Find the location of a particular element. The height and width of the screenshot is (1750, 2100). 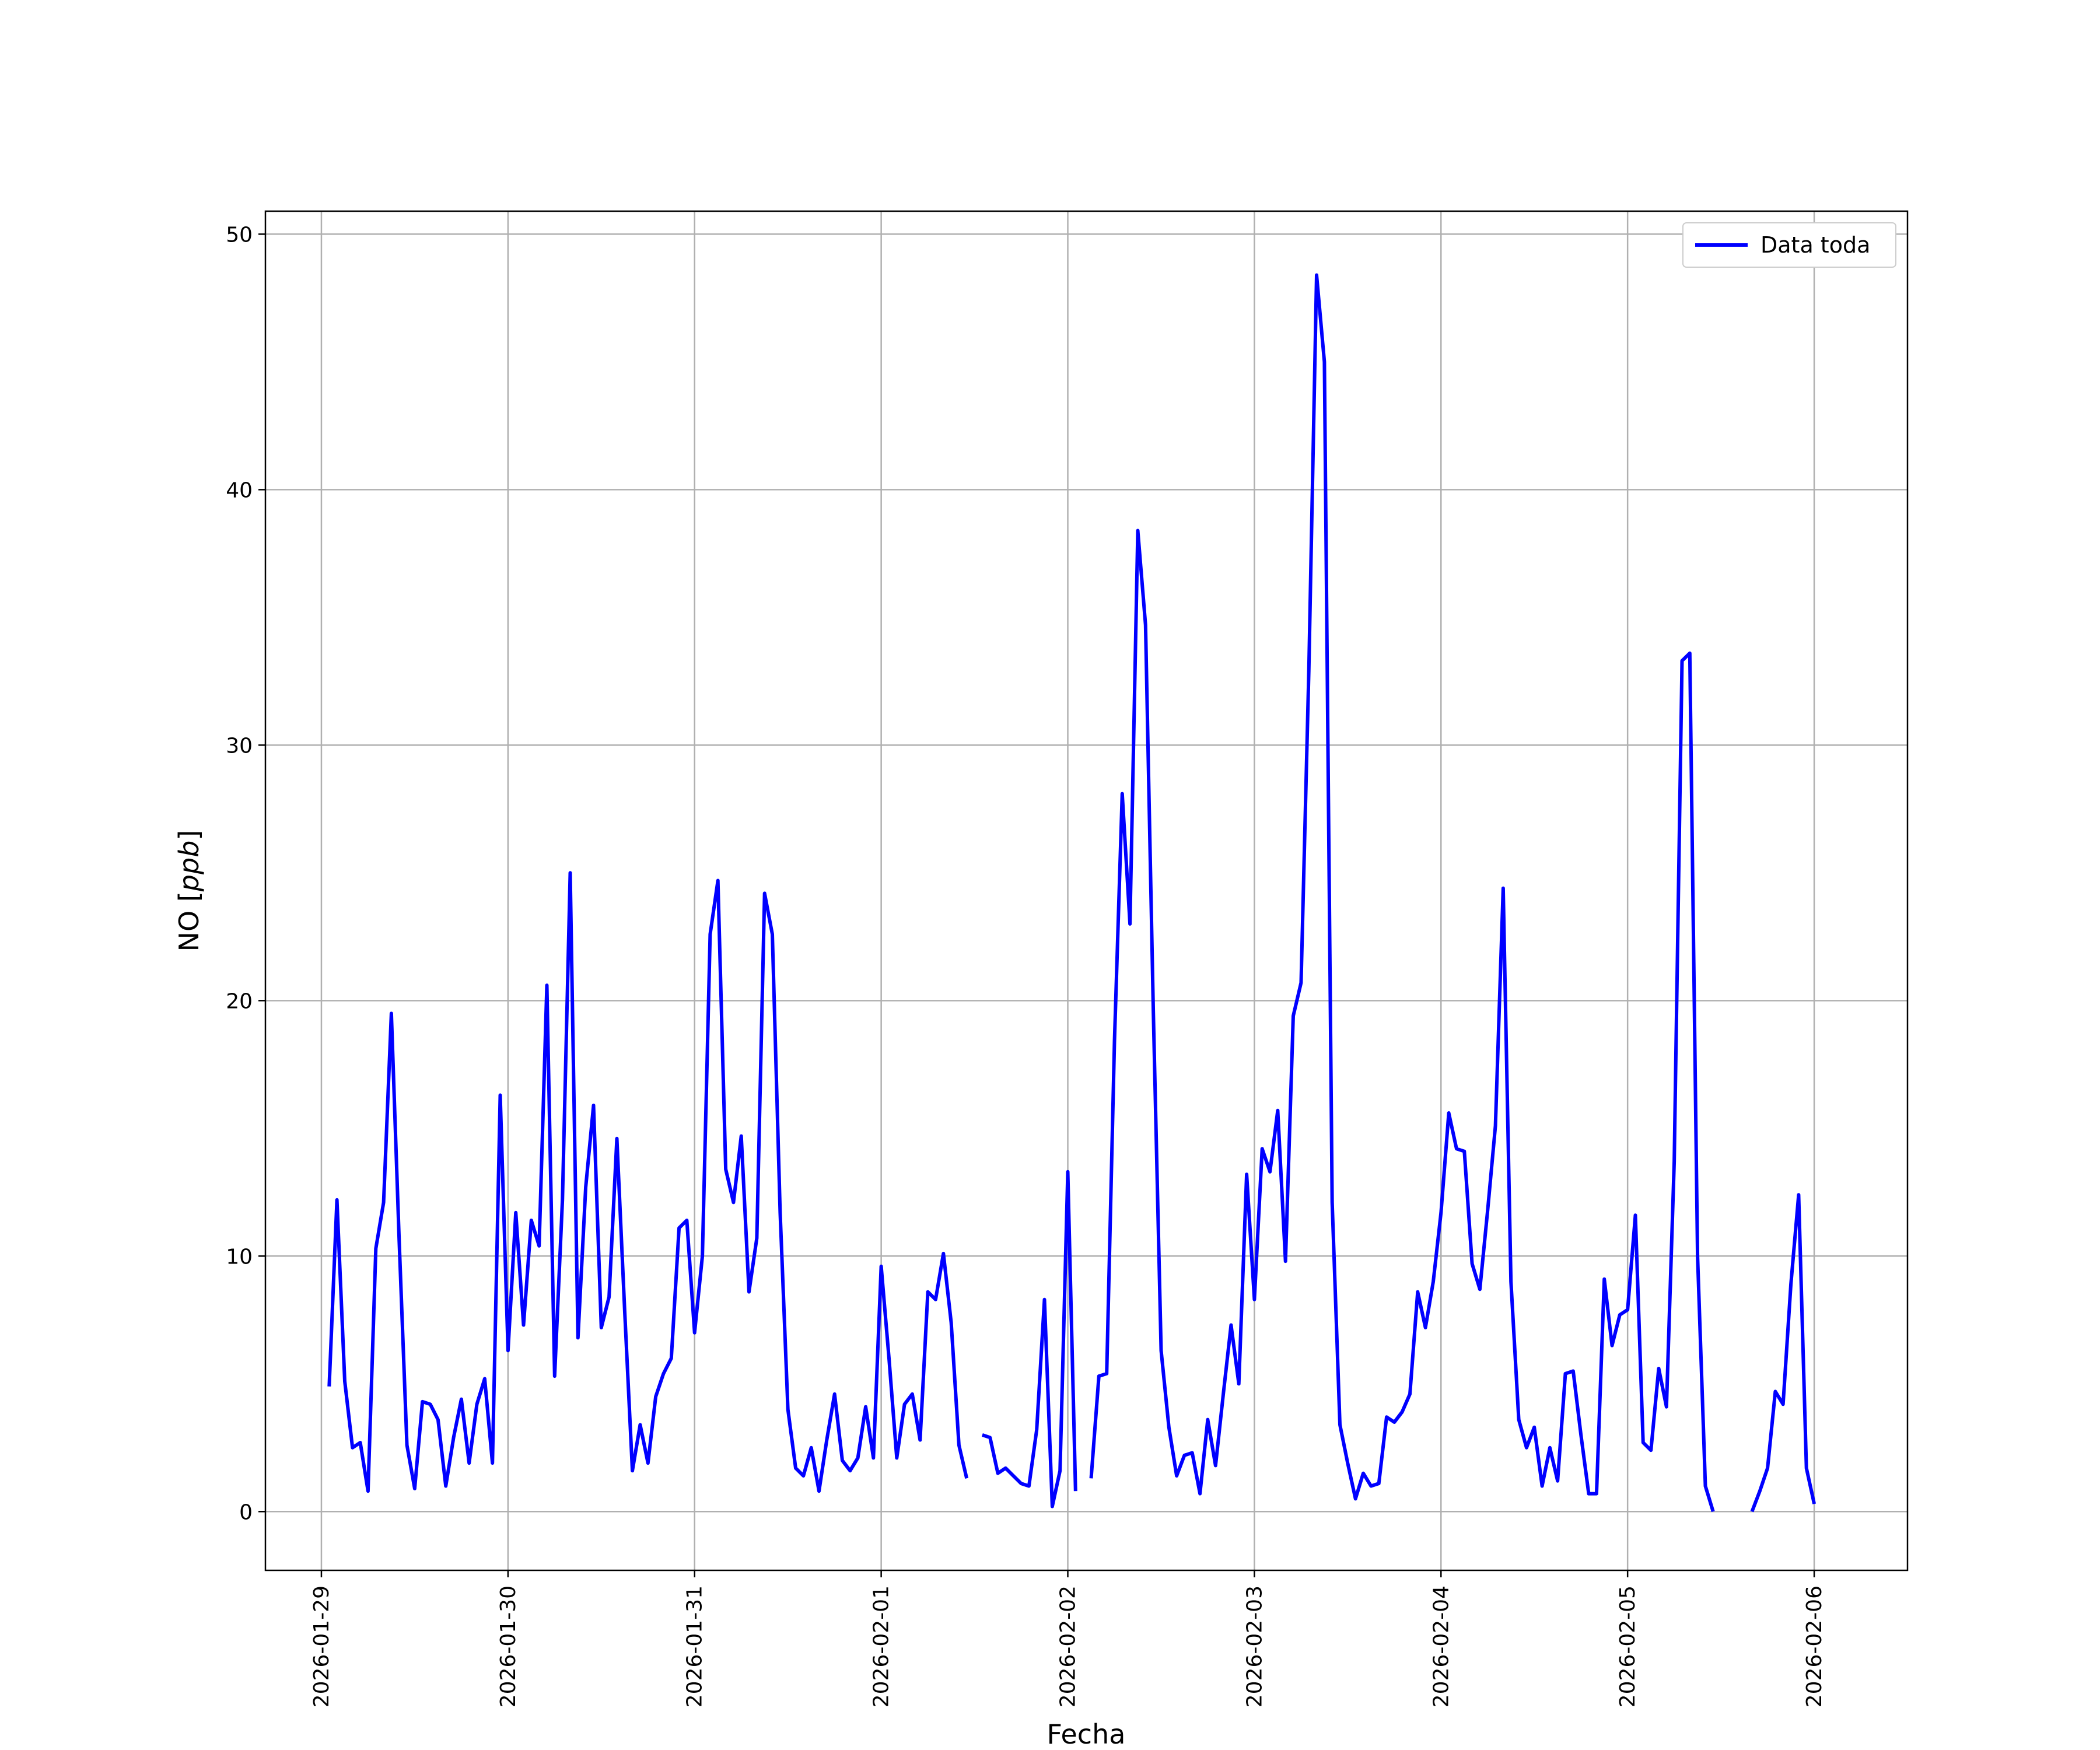

legend: Data toda is located at coordinates (1789, 245).